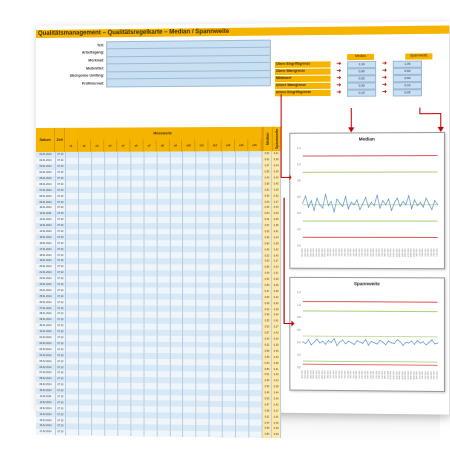 This screenshot has width=450, height=450. Describe the element at coordinates (334, 252) in the screenshot. I see `median-x-tick: 12.01.2014` at that location.